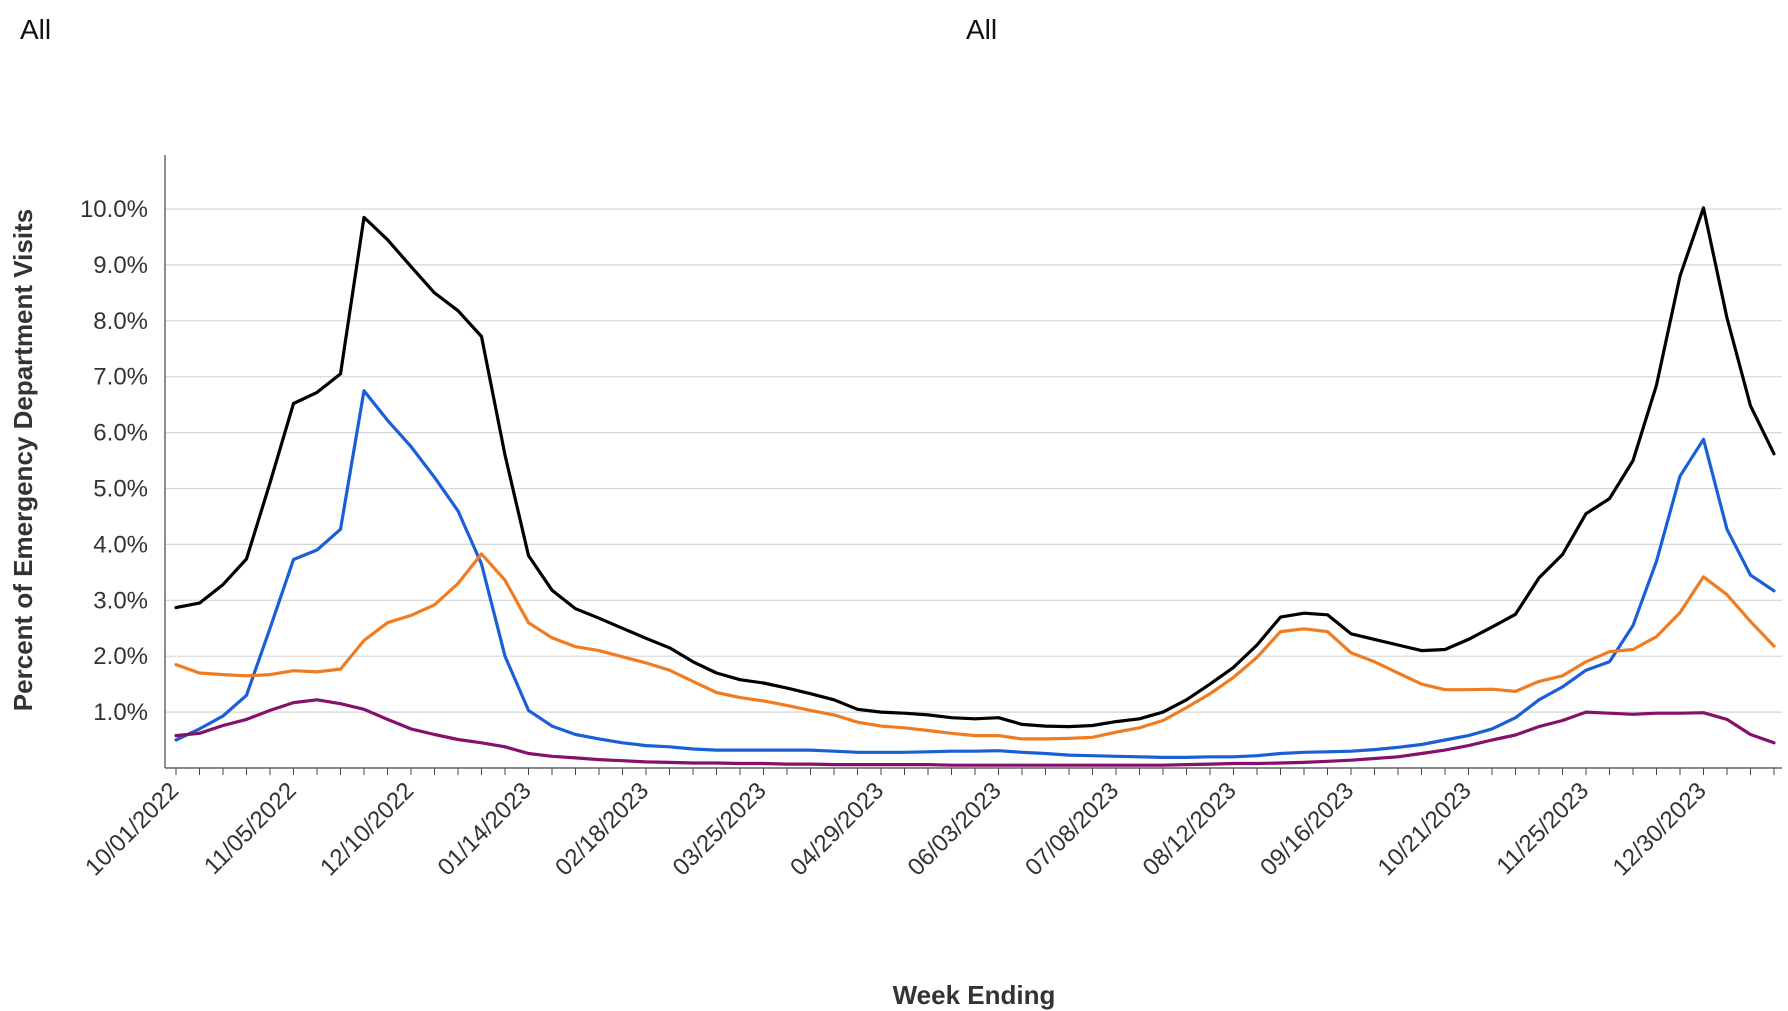 The height and width of the screenshot is (1011, 1788). I want to click on filter-label-left: All, so click(36, 29).